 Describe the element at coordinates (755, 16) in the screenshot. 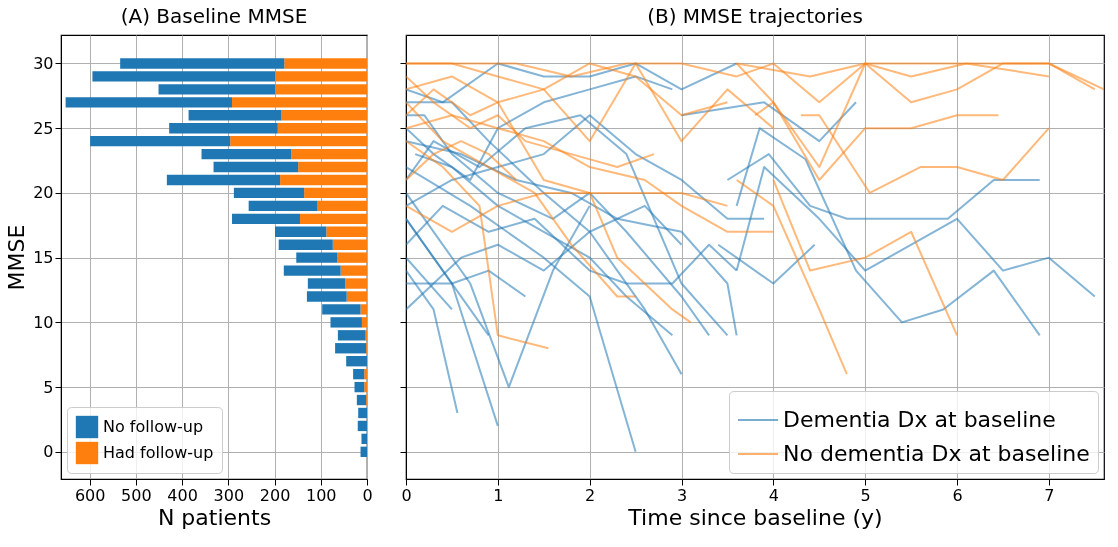

I see `chart-title: (B) MMSE trajectories` at that location.